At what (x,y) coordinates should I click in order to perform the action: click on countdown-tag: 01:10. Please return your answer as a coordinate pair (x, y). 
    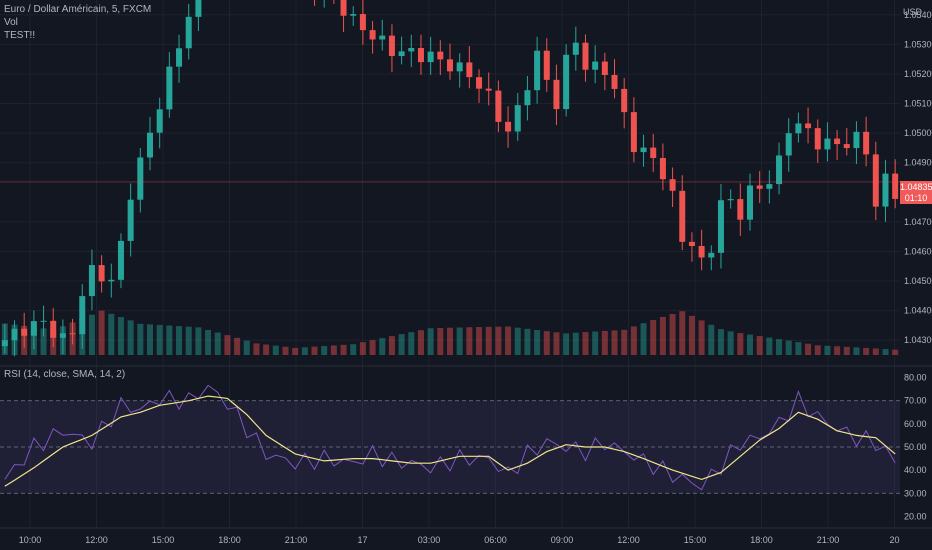
    Looking at the image, I should click on (916, 198).